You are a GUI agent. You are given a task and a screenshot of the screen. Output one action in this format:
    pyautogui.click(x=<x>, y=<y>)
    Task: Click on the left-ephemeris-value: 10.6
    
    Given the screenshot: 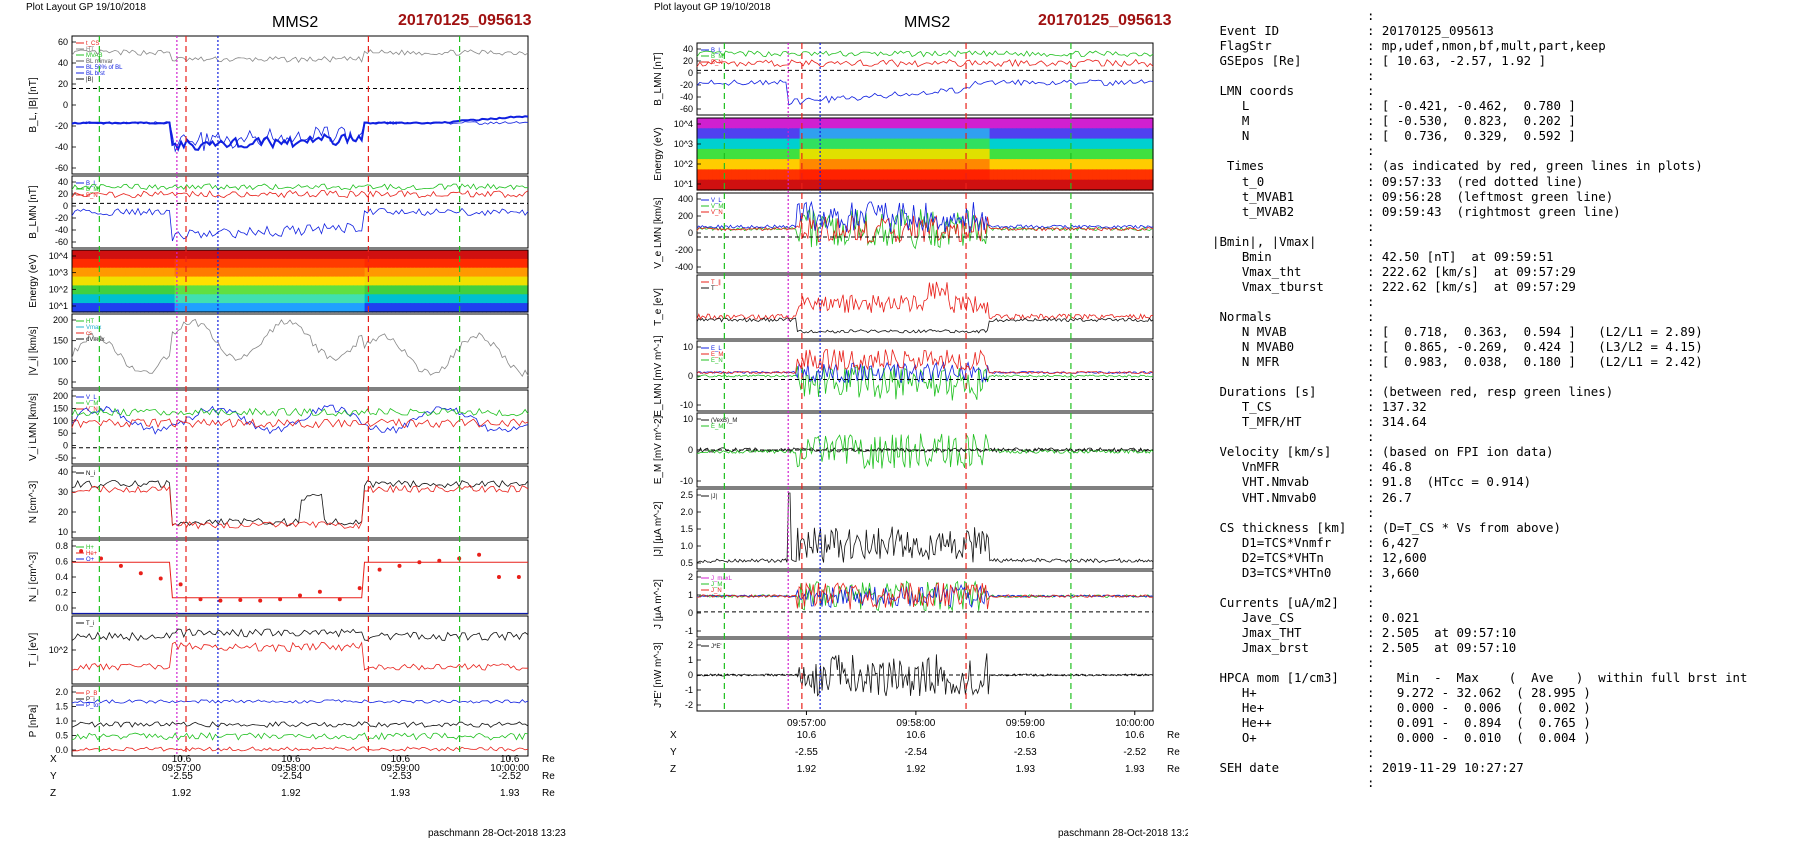 What is the action you would take?
    pyautogui.click(x=401, y=759)
    